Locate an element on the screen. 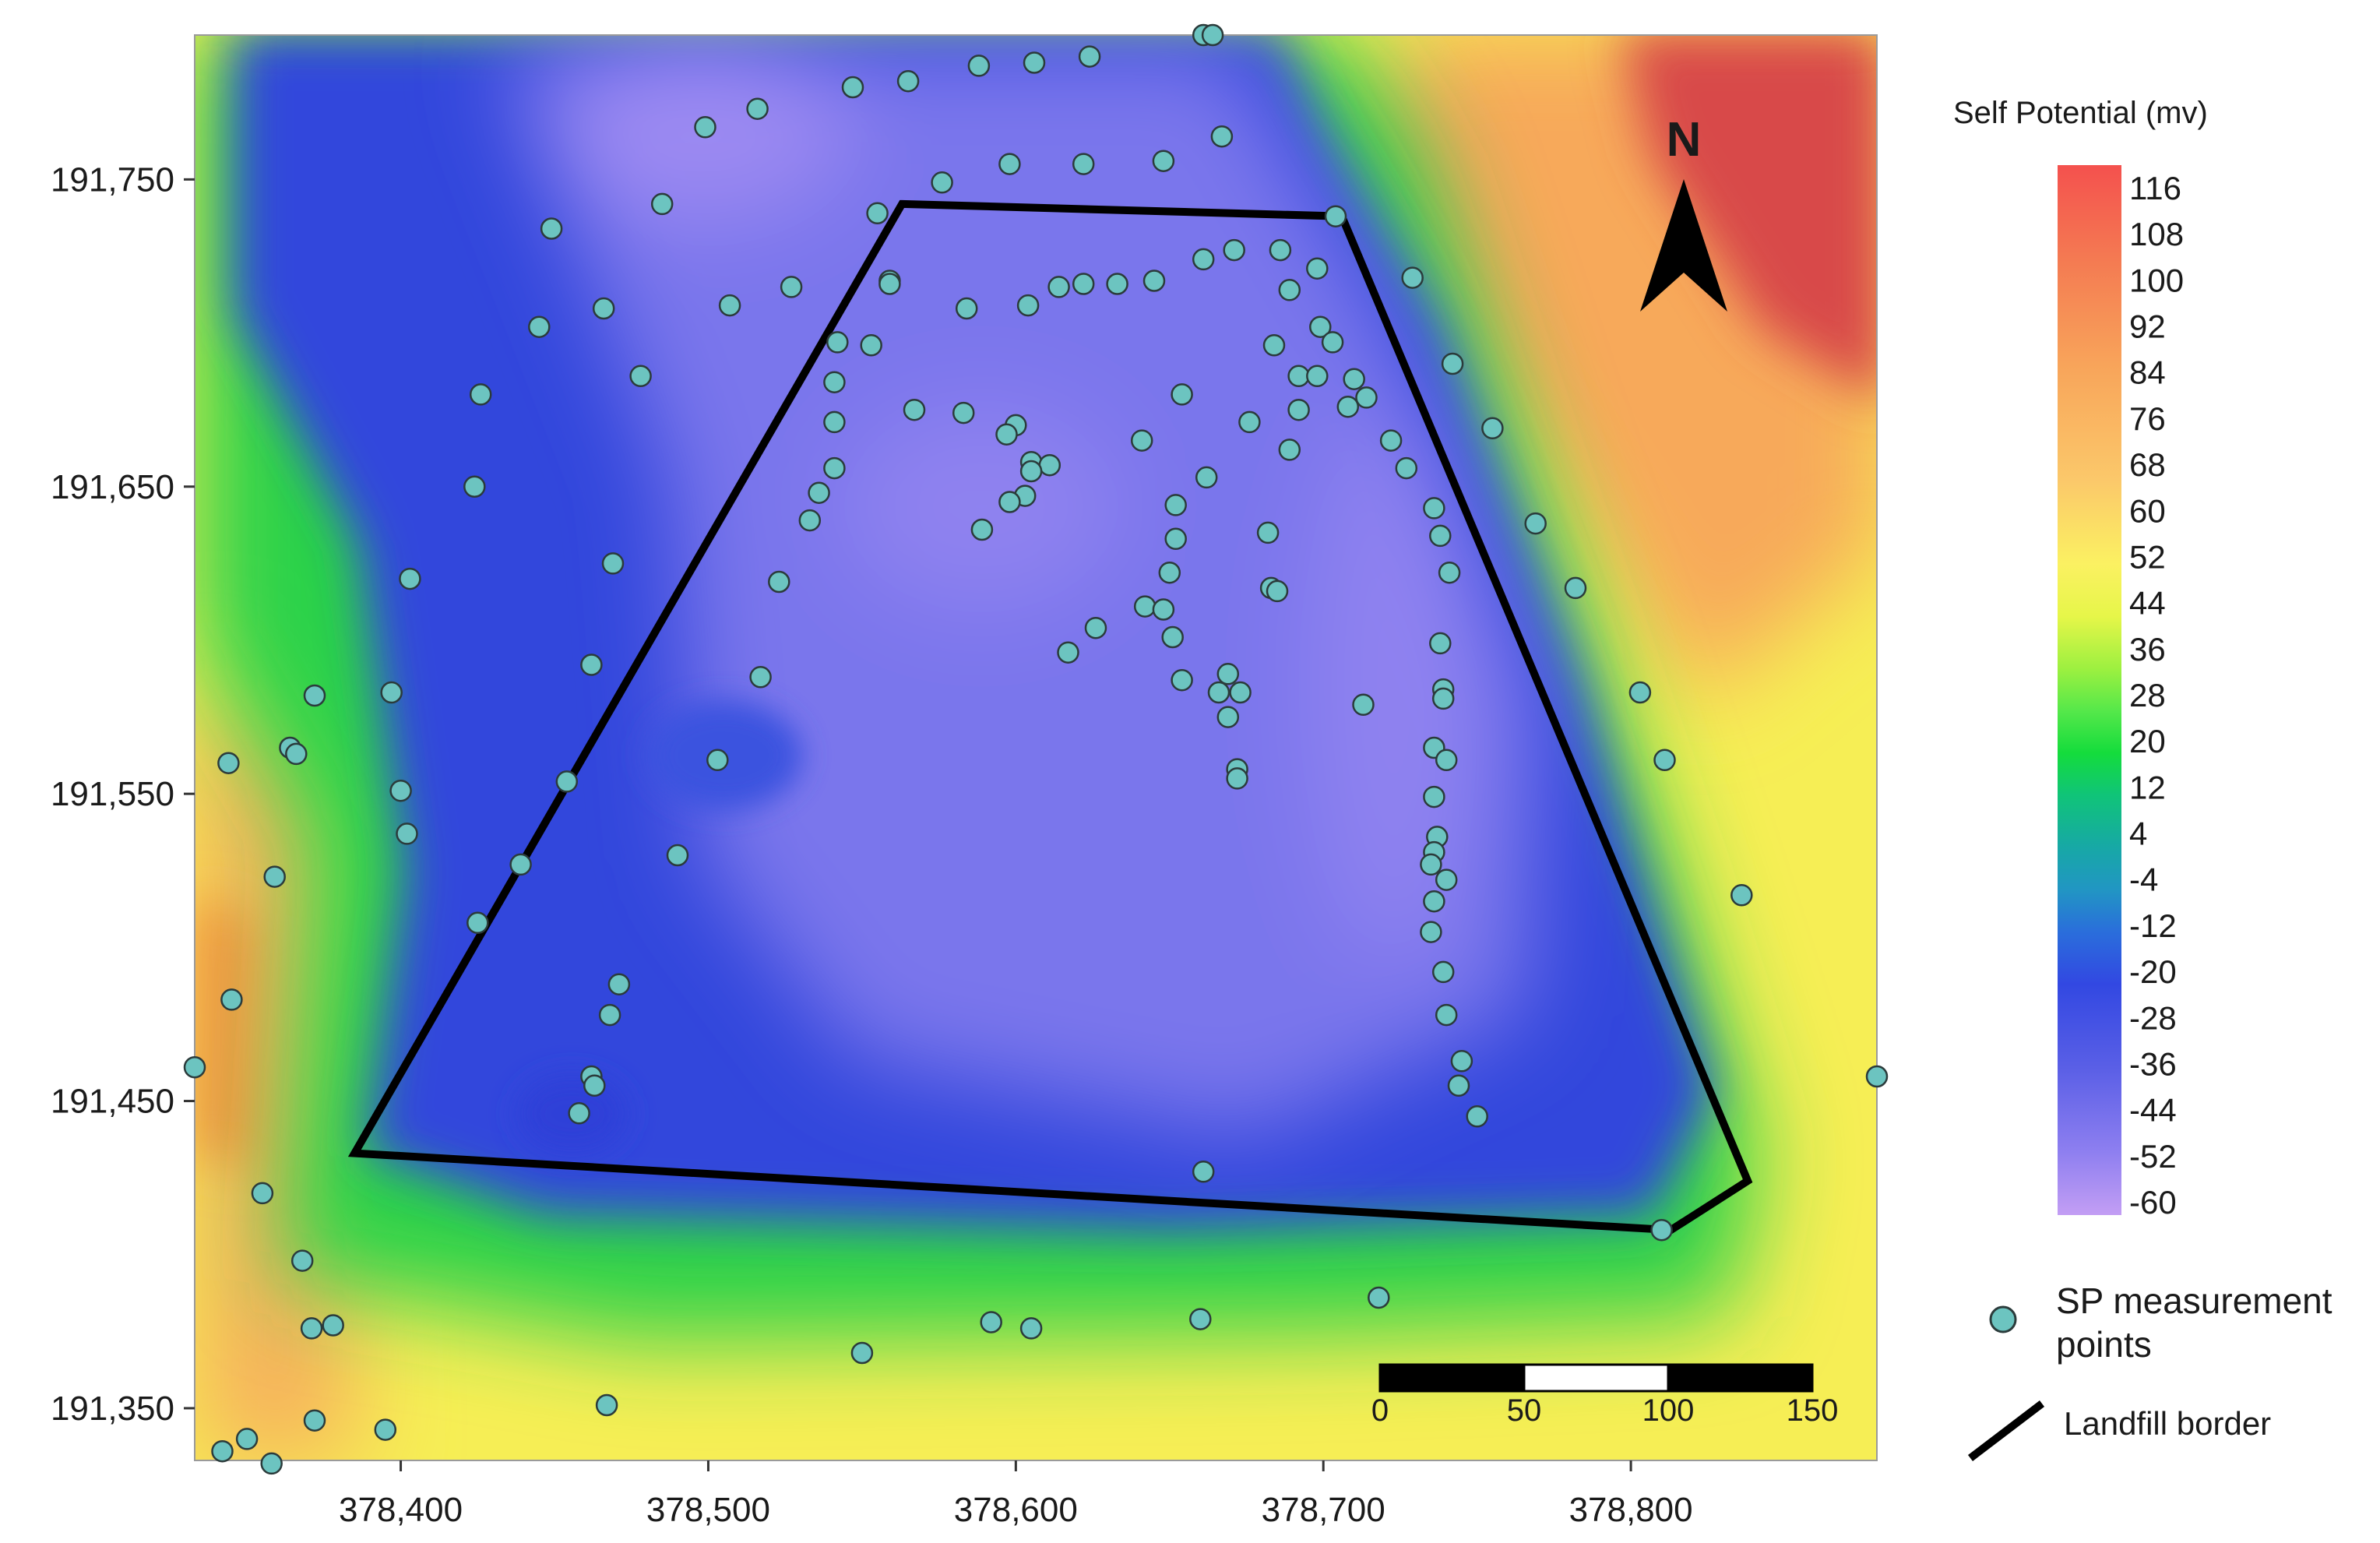 The height and width of the screenshot is (1543, 2380). x-tick-label: 378,800 is located at coordinates (1631, 1510).